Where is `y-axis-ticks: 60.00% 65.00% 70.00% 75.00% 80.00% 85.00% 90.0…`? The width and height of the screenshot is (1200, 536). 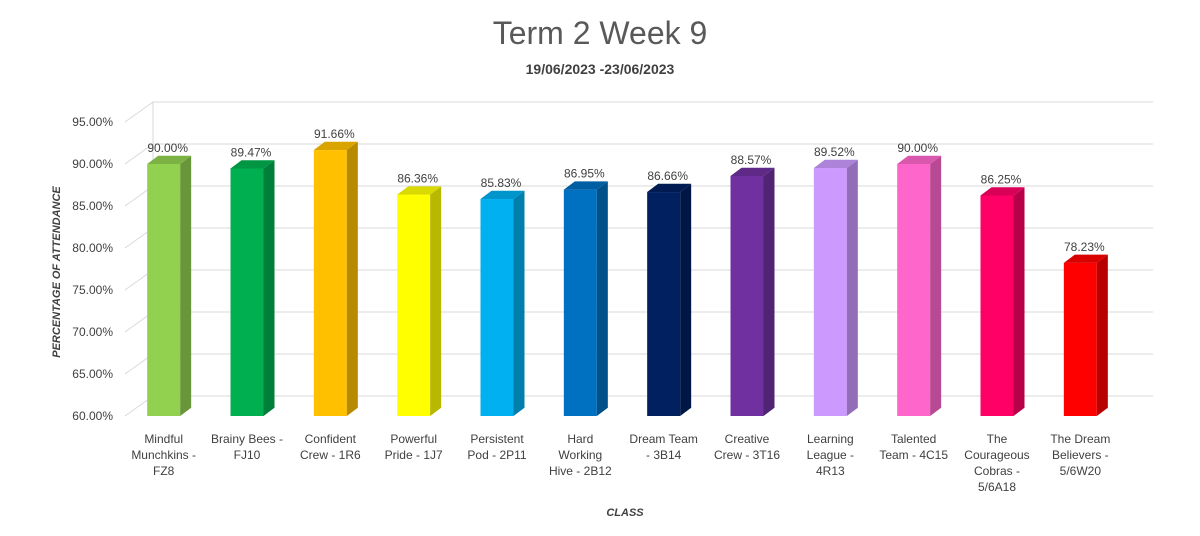
y-axis-ticks: 60.00% 65.00% 70.00% 75.00% 80.00% 85.00% 90.0… is located at coordinates (92, 269).